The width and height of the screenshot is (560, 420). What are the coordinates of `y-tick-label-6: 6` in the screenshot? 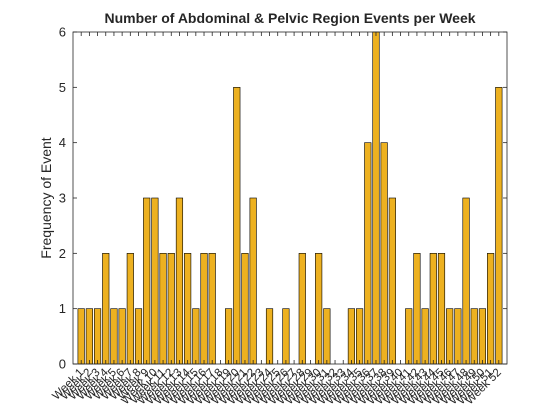 It's located at (62, 32).